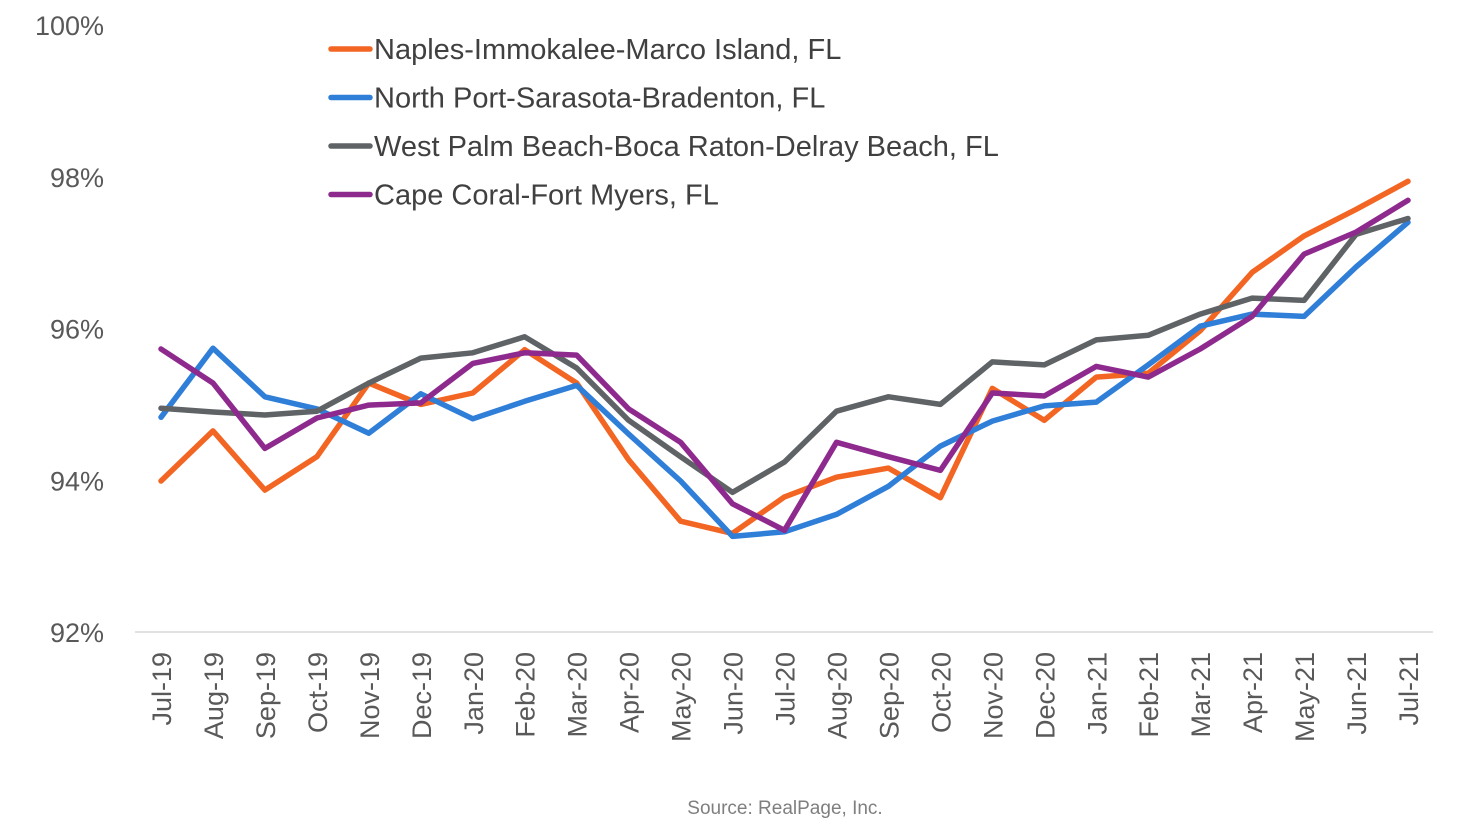 The image size is (1473, 828). What do you see at coordinates (1097, 693) in the screenshot?
I see `x-tick-label: Jan-21` at bounding box center [1097, 693].